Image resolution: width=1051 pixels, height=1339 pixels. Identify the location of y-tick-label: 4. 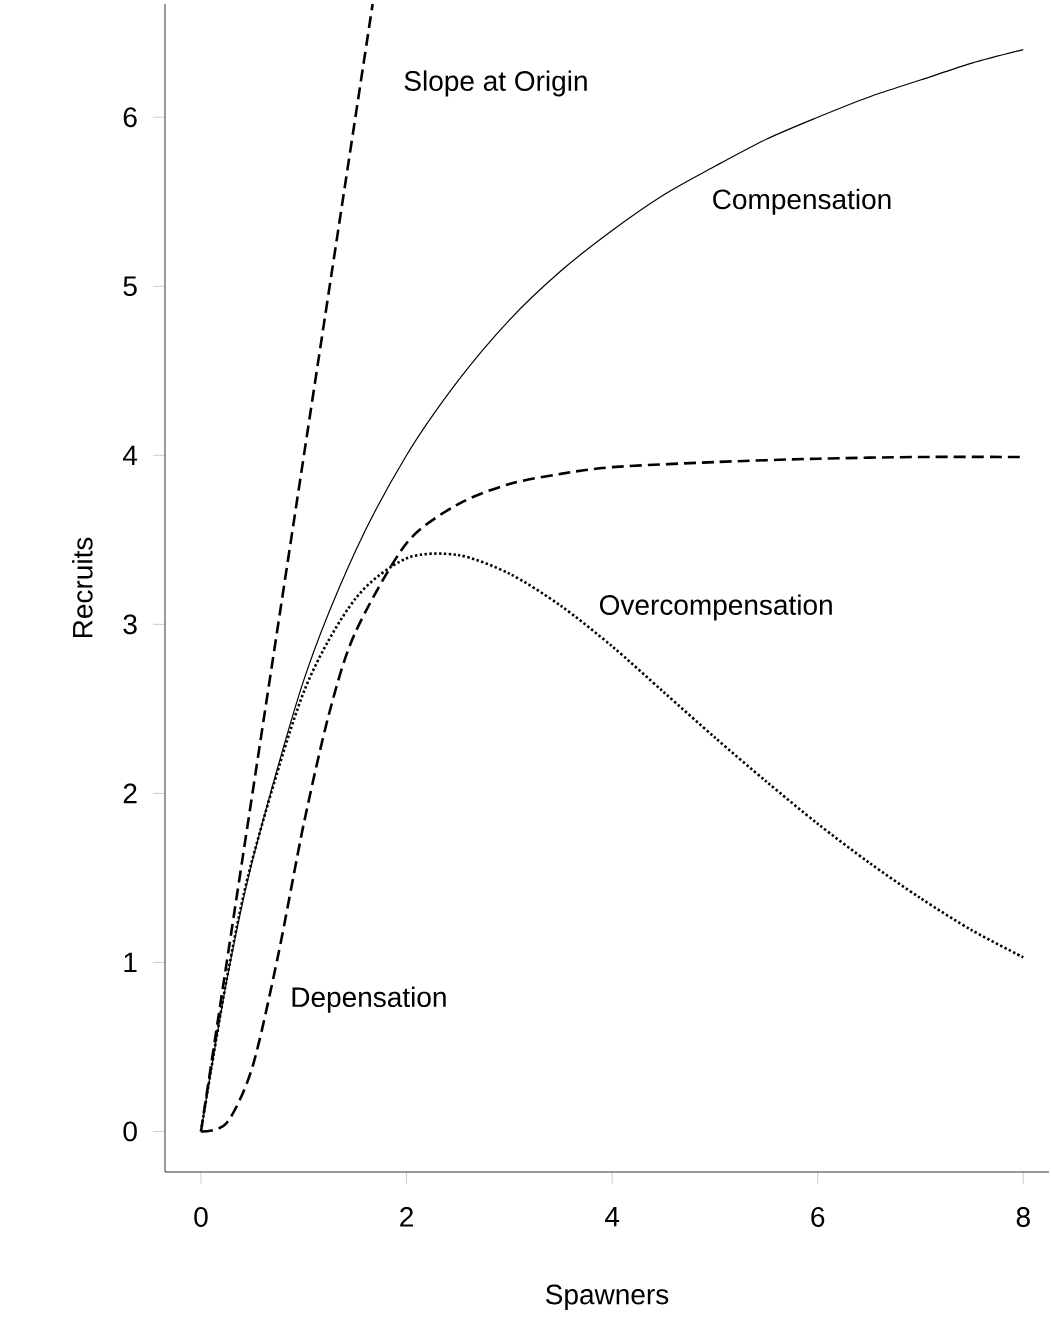
(130, 455).